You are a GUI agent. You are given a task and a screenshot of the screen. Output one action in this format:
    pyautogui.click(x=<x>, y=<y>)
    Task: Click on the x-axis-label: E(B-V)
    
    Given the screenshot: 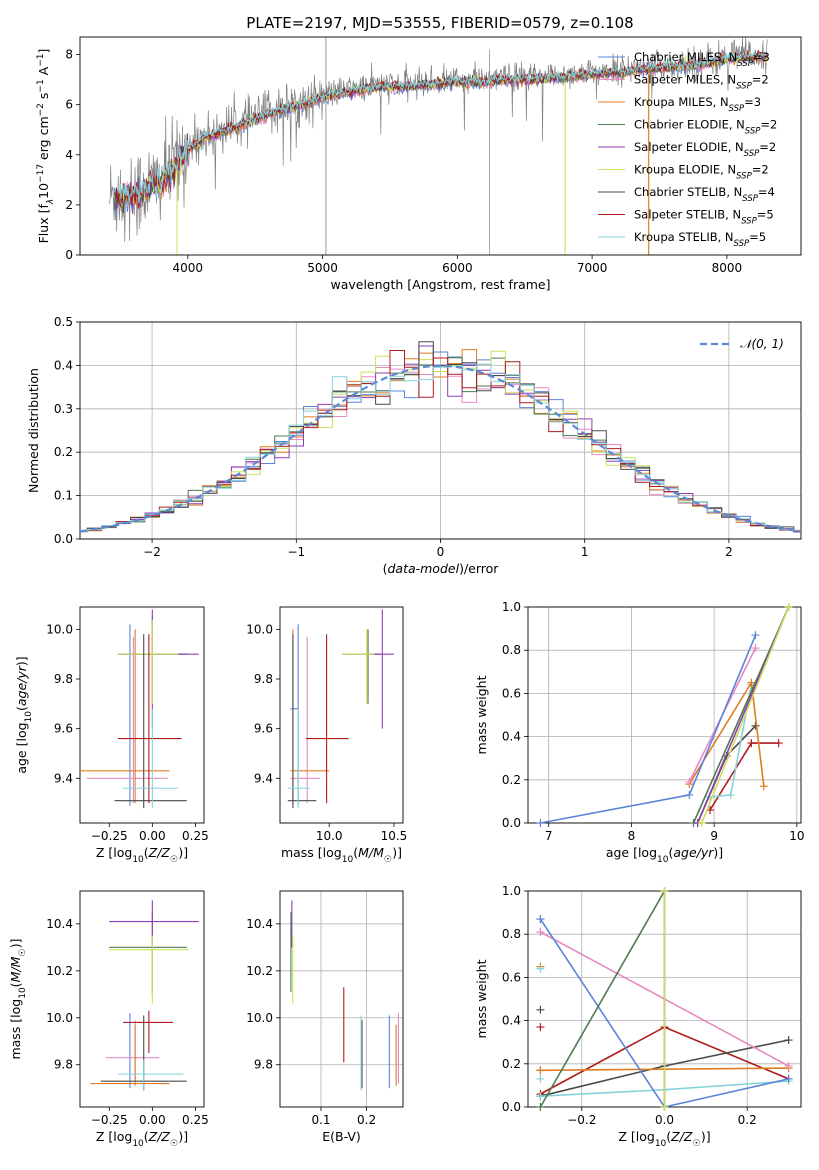 What is the action you would take?
    pyautogui.click(x=341, y=1136)
    